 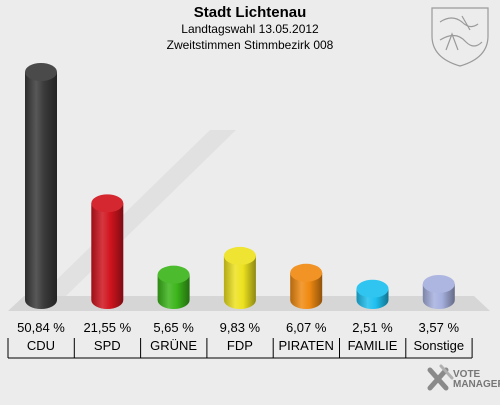 What do you see at coordinates (440, 377) in the screenshot?
I see `vote-manager-logo-icon` at bounding box center [440, 377].